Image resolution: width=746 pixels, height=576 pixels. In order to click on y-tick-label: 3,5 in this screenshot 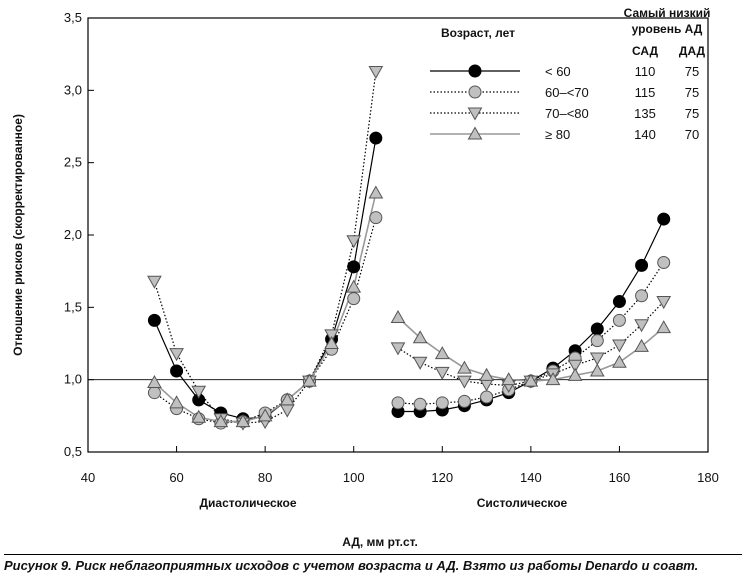, I will do `click(73, 17)`.